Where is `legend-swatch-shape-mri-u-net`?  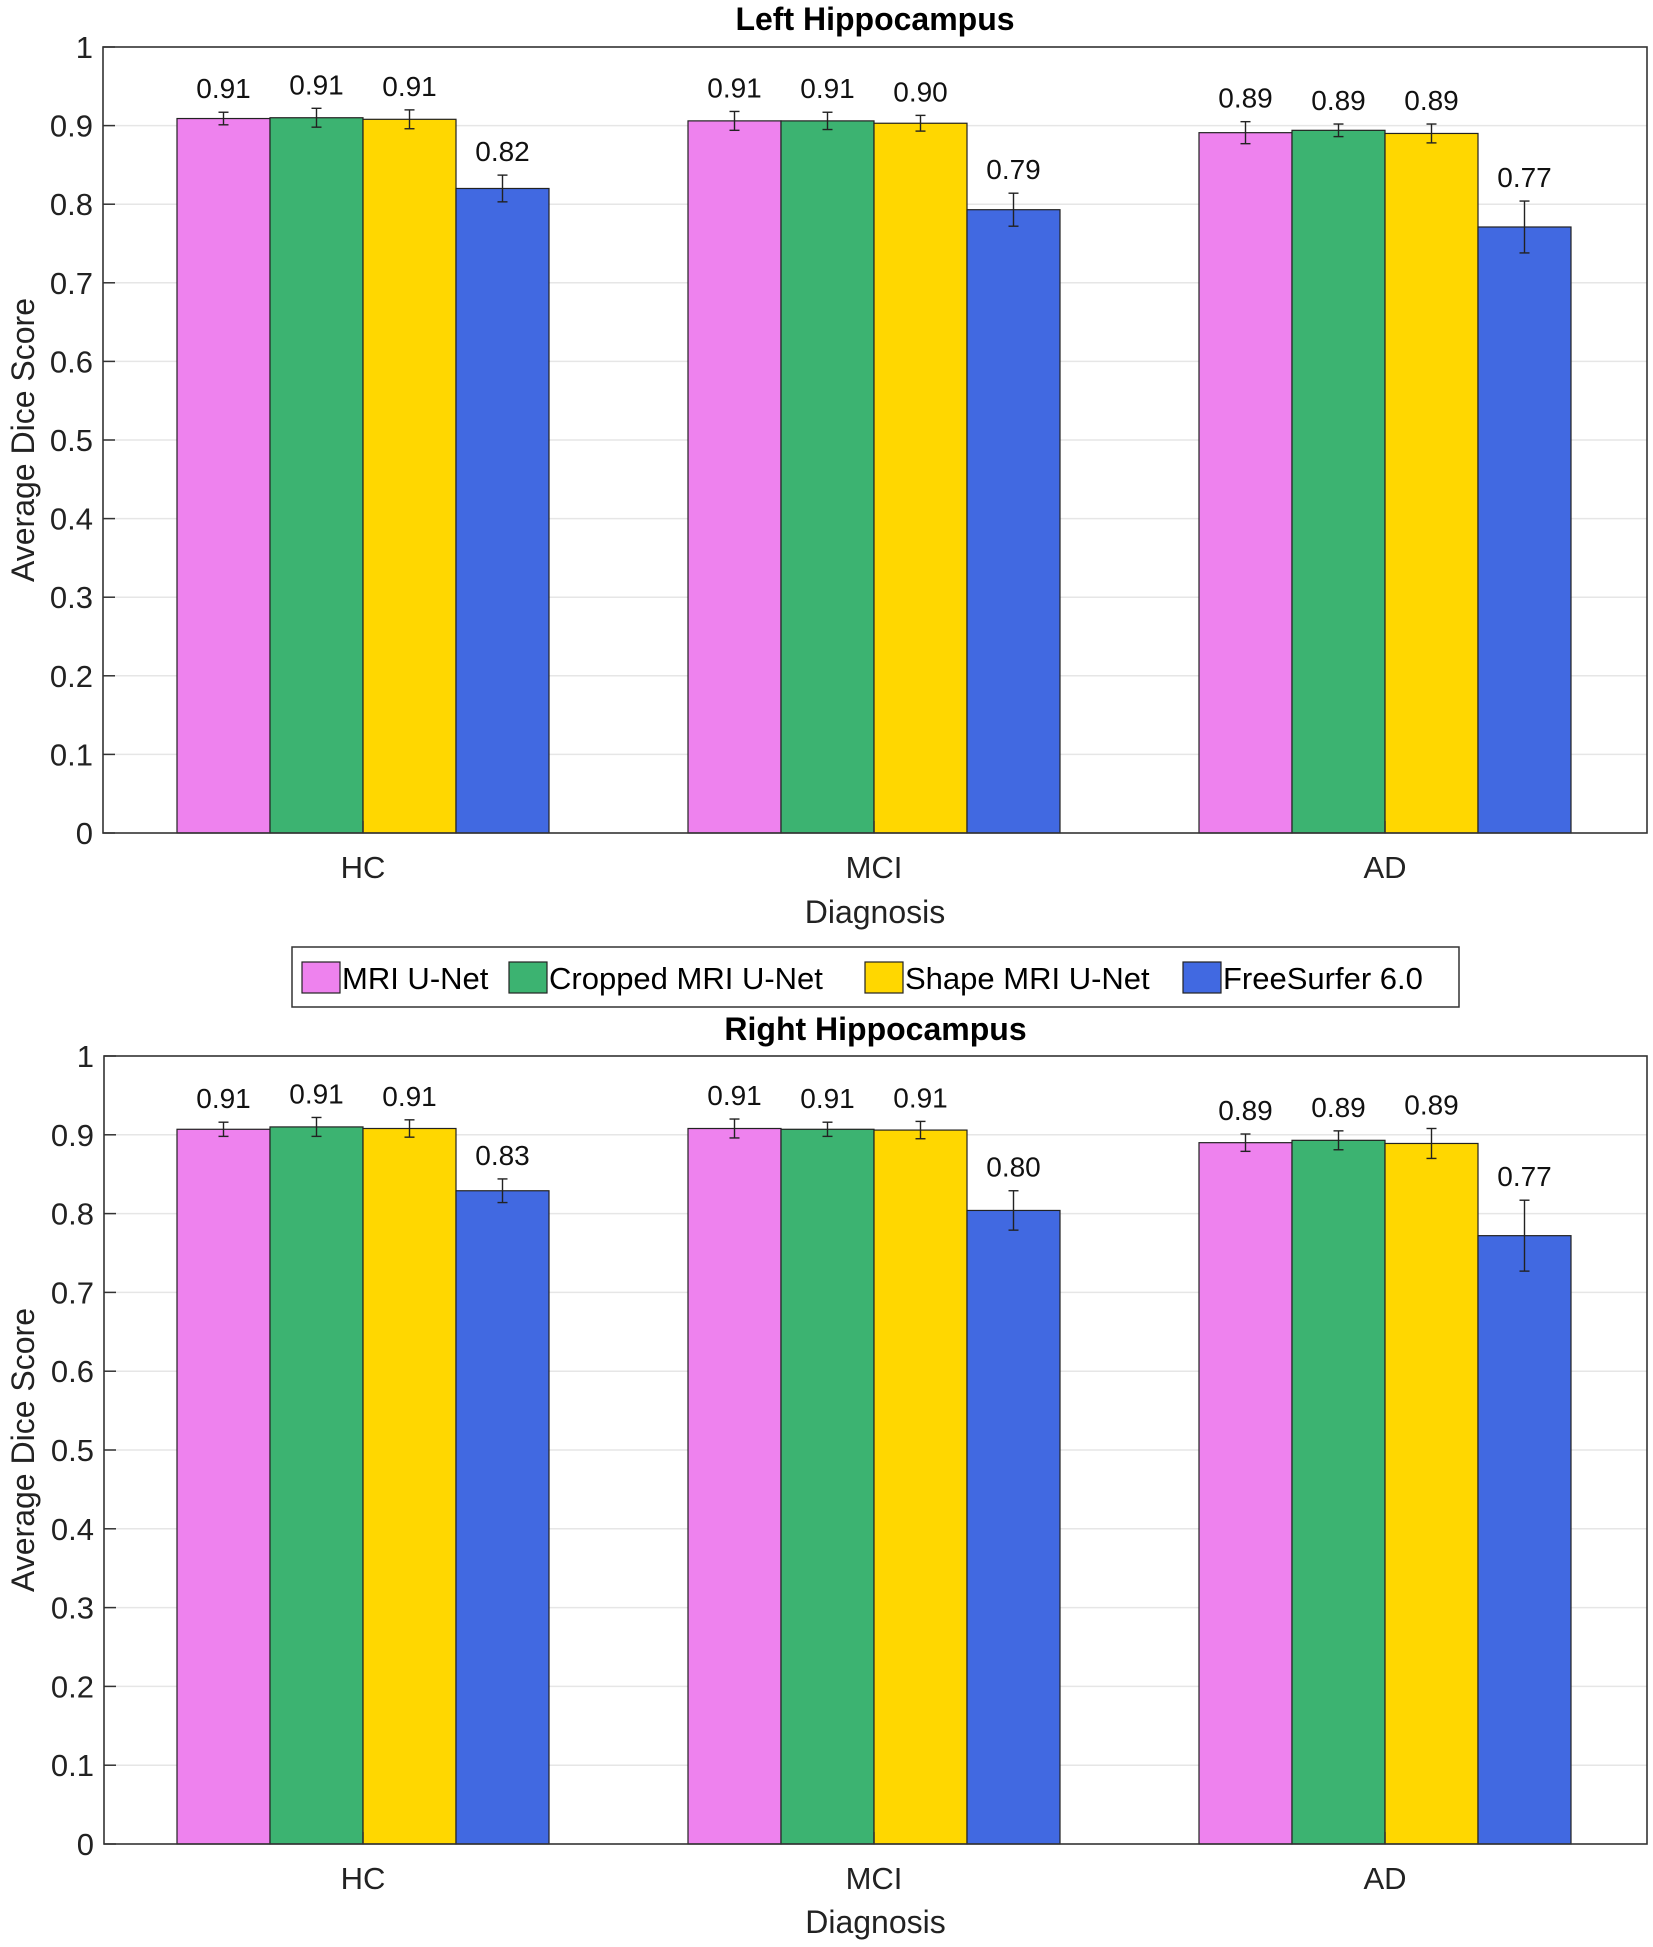 legend-swatch-shape-mri-u-net is located at coordinates (884, 977).